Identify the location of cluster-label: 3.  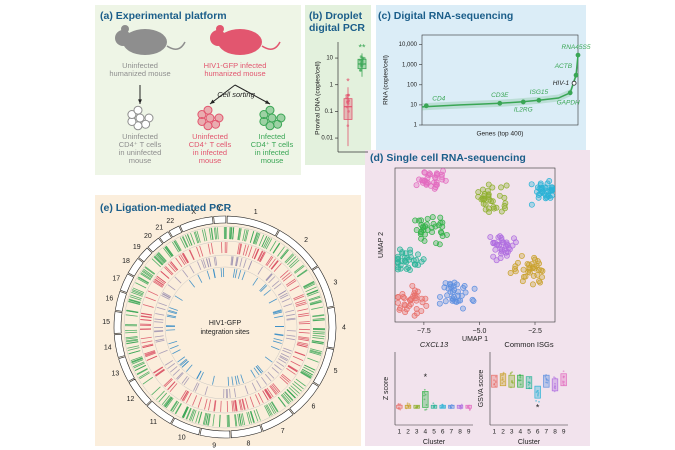
(417, 432).